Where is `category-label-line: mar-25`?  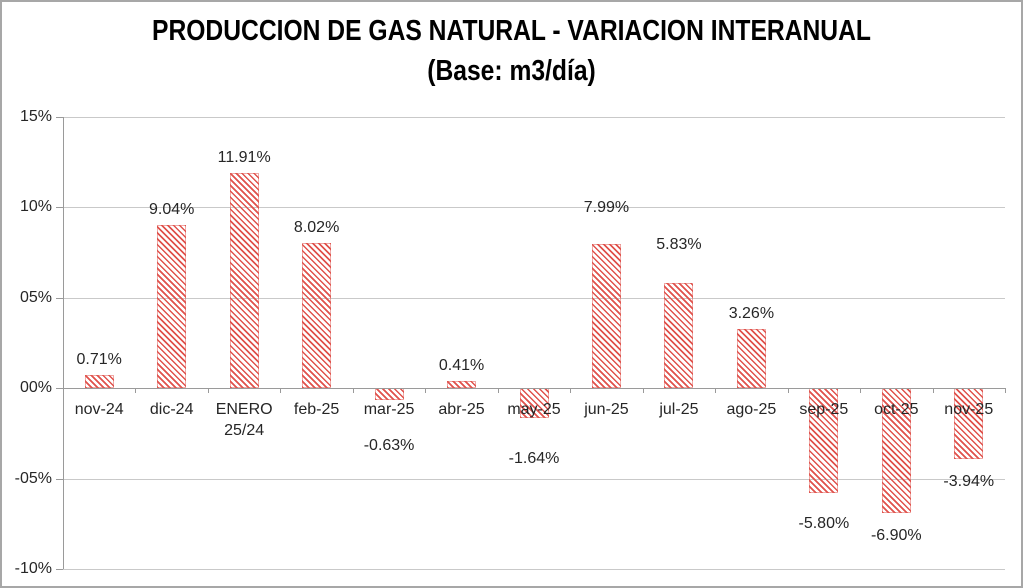 category-label-line: mar-25 is located at coordinates (389, 410).